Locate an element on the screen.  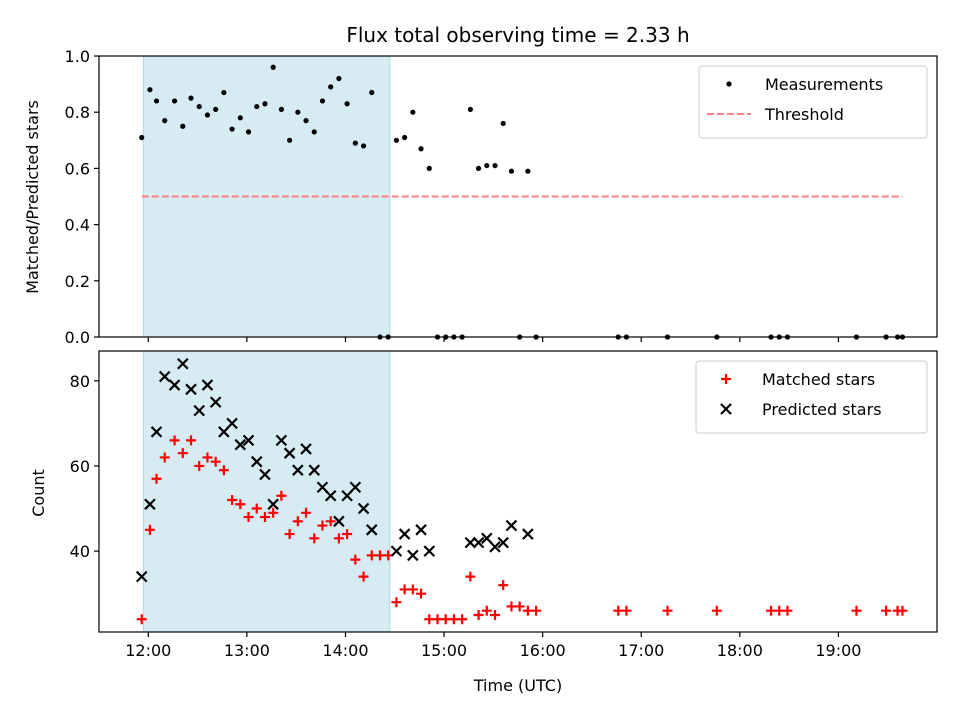
bottom-y-axis-label: Count is located at coordinates (38, 493).